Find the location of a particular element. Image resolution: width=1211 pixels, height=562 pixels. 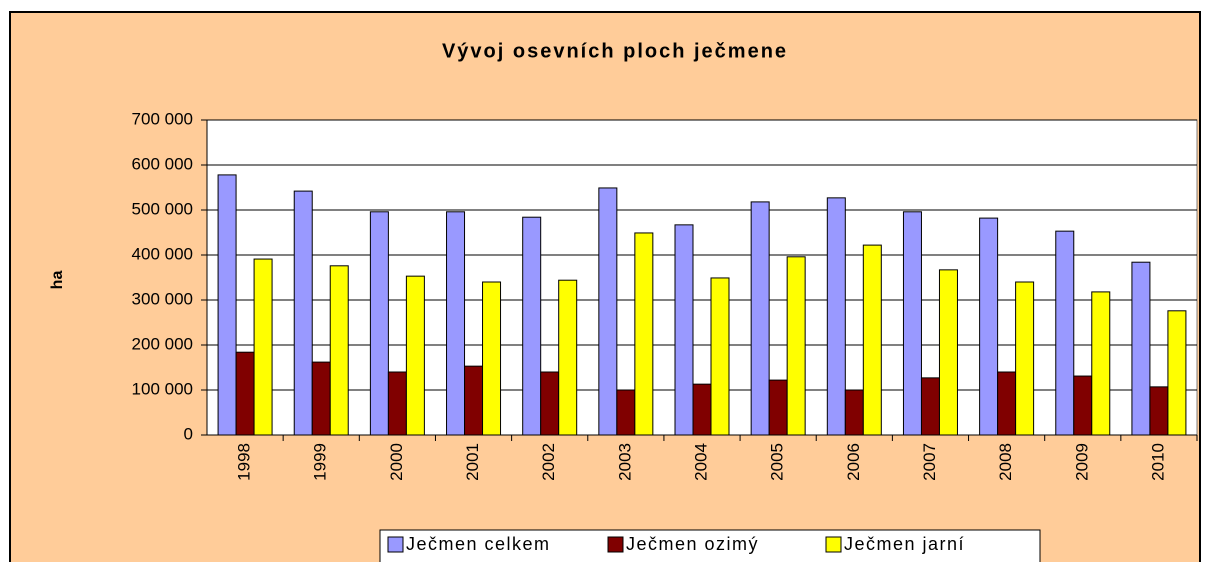

x-tick-label: 2002 is located at coordinates (548, 462).